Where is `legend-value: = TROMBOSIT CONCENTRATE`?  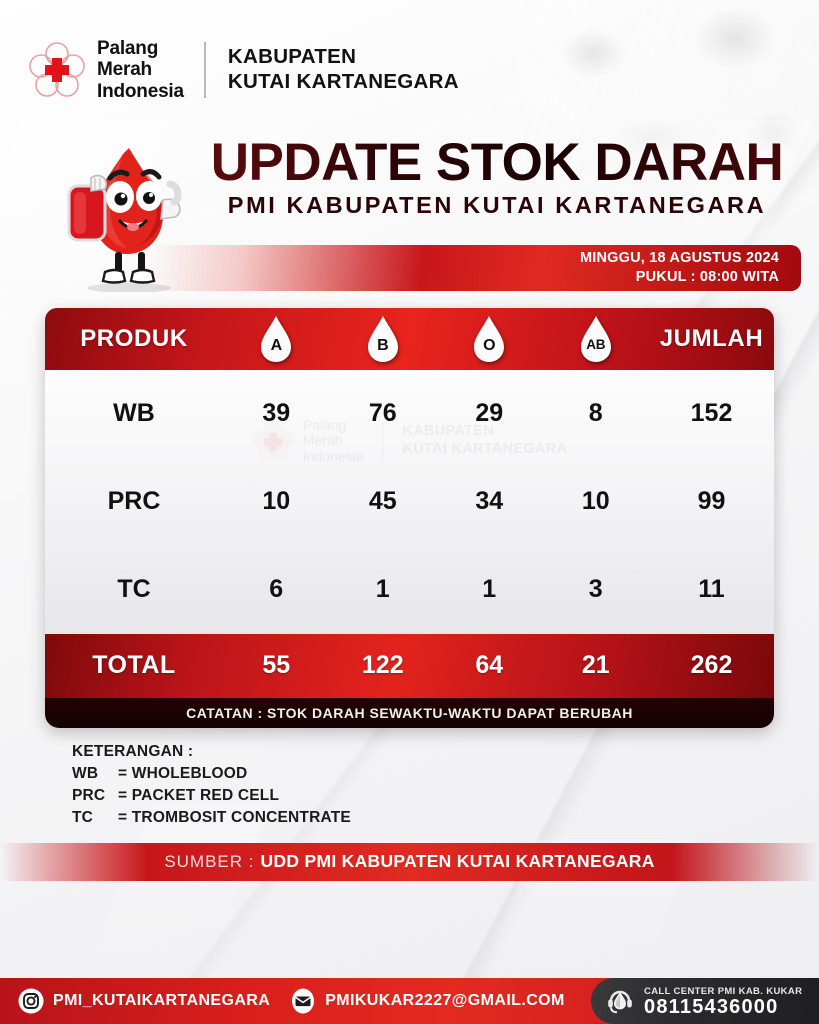
legend-value: = TROMBOSIT CONCENTRATE is located at coordinates (234, 817).